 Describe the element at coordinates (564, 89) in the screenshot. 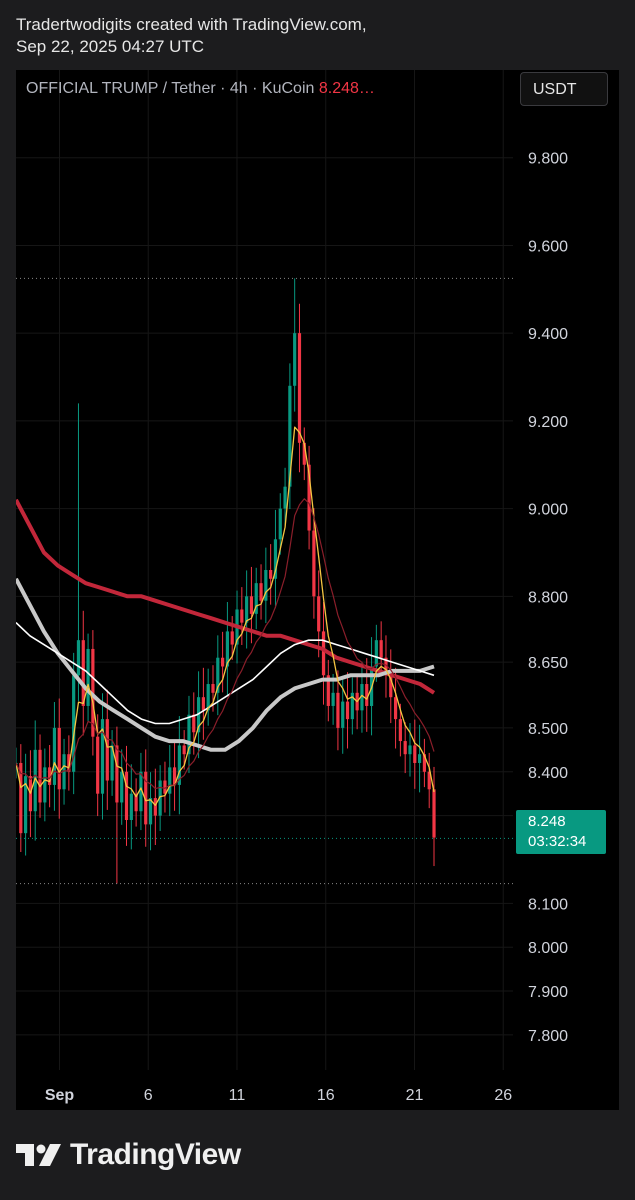

I see `currency-unit-button: USDT` at that location.